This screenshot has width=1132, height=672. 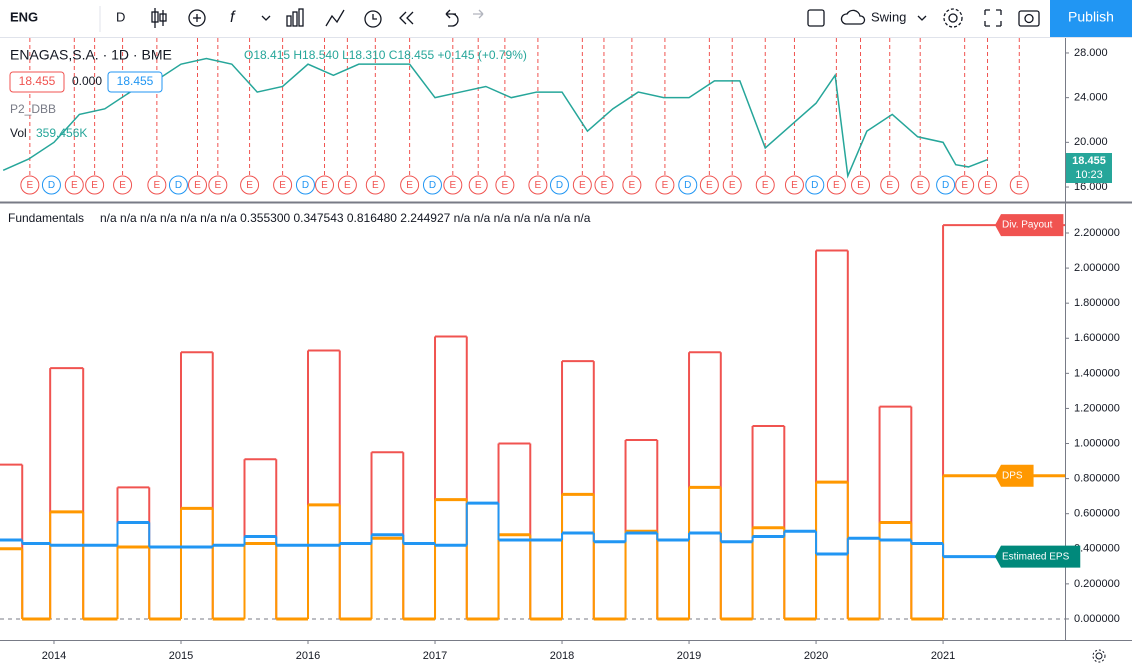 What do you see at coordinates (1097, 268) in the screenshot?
I see `y-tick-label: 2.000000` at bounding box center [1097, 268].